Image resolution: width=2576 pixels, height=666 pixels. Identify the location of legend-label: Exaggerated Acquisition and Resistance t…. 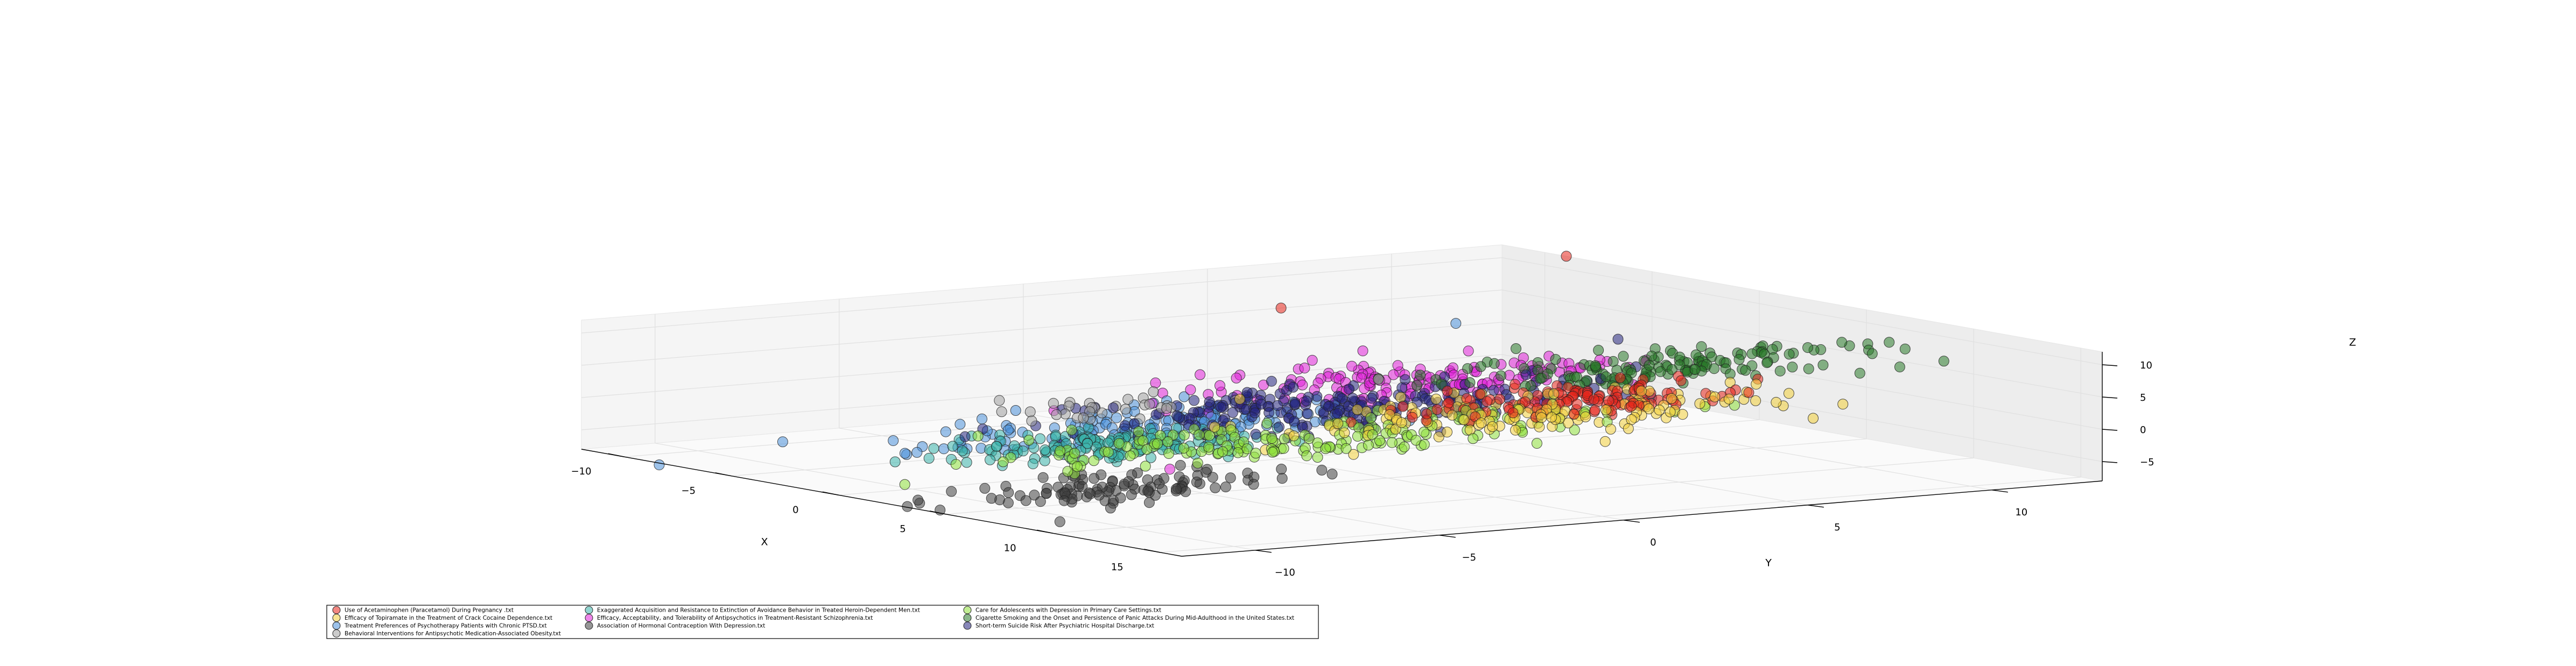
(758, 610).